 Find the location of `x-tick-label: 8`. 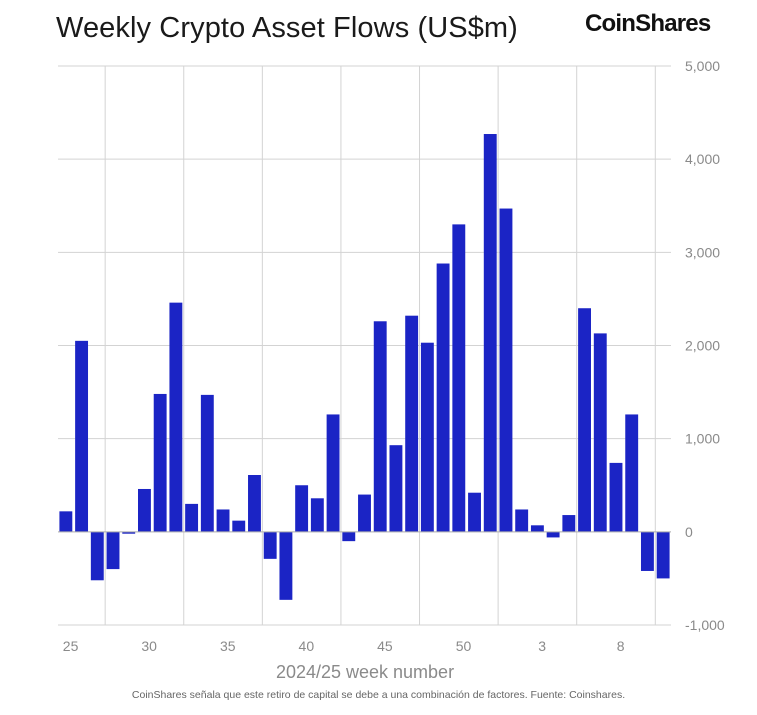

x-tick-label: 8 is located at coordinates (621, 646).